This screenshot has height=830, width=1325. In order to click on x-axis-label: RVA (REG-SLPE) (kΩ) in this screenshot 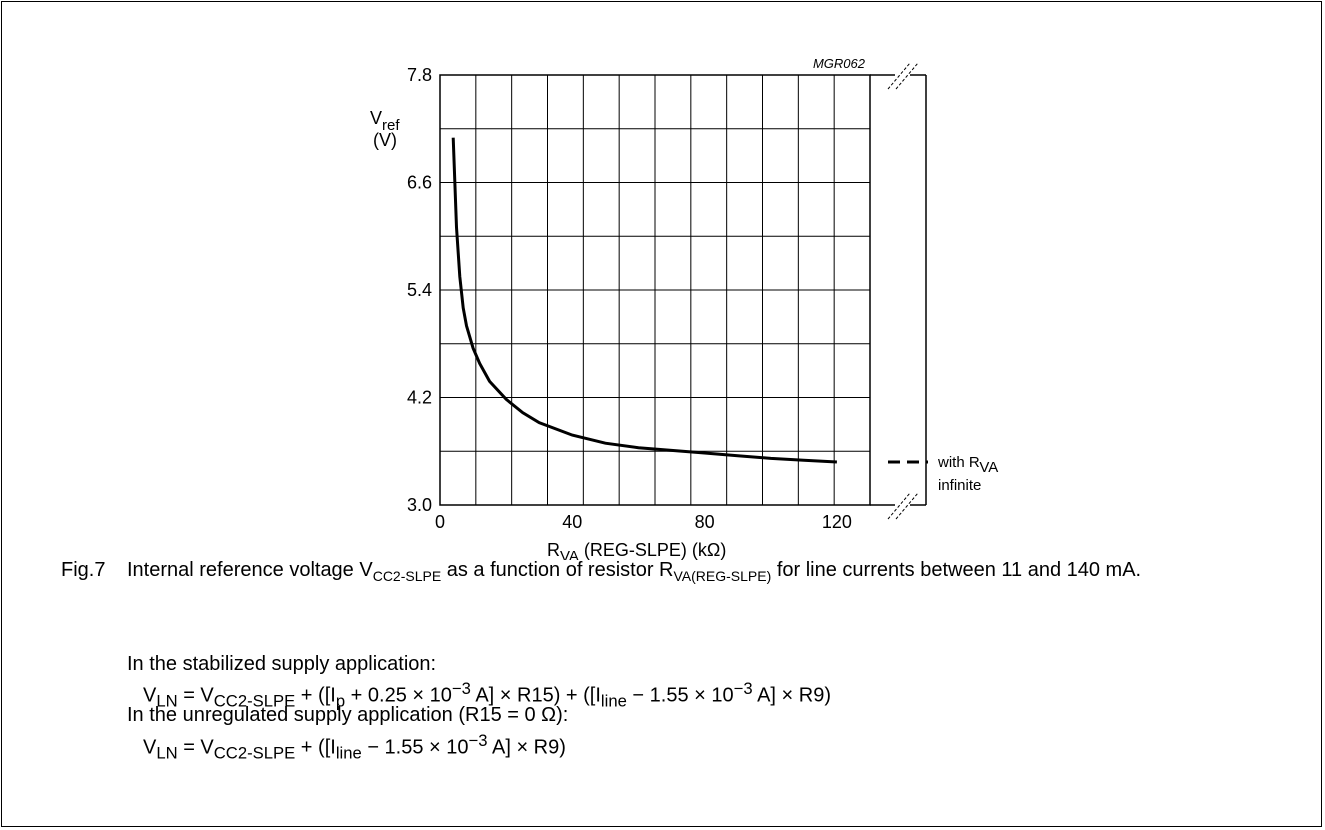, I will do `click(636, 550)`.